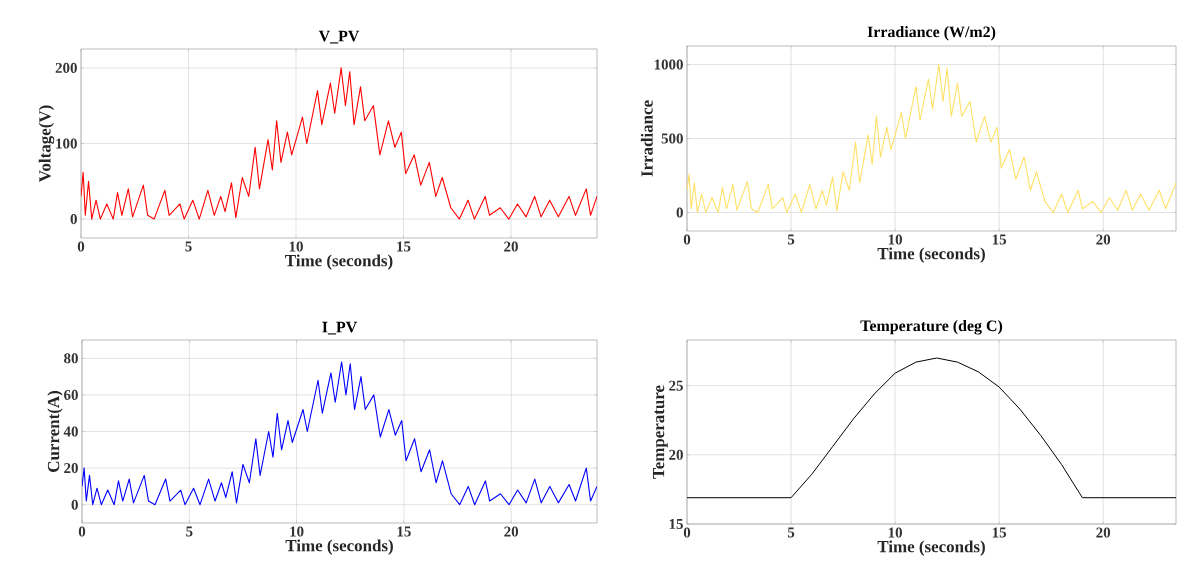  Describe the element at coordinates (70, 431) in the screenshot. I see `y-tick-label: 40` at that location.